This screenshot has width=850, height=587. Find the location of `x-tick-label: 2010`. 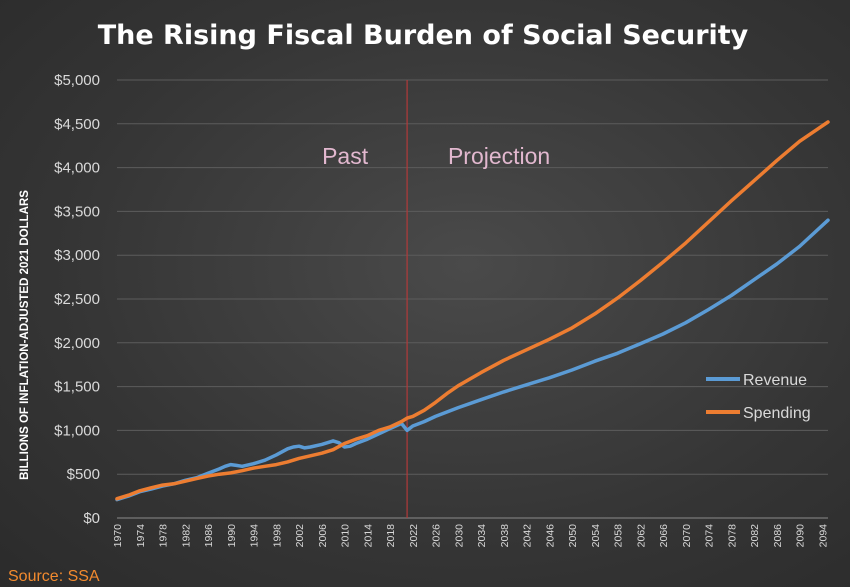

x-tick-label: 2010 is located at coordinates (346, 536).